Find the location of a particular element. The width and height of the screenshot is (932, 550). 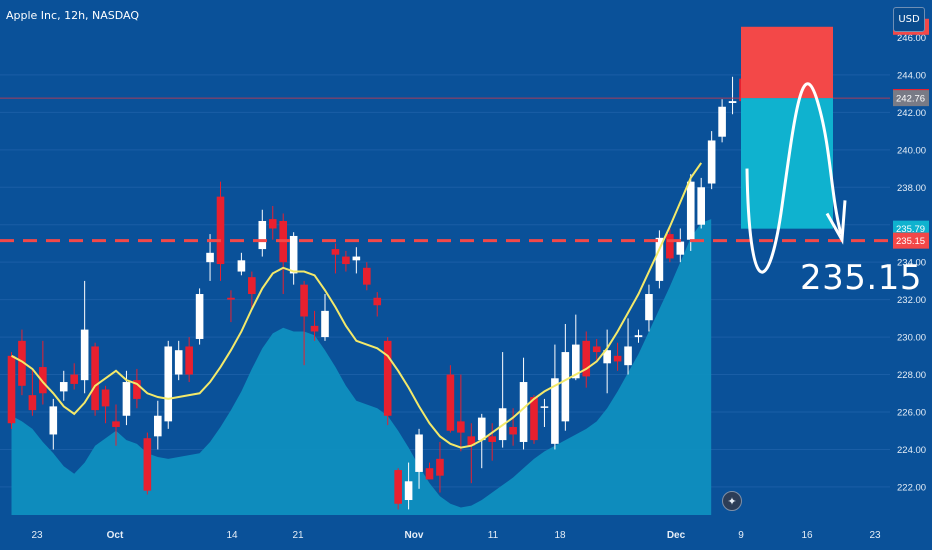

y-tick-label: 238.00 is located at coordinates (911, 188).